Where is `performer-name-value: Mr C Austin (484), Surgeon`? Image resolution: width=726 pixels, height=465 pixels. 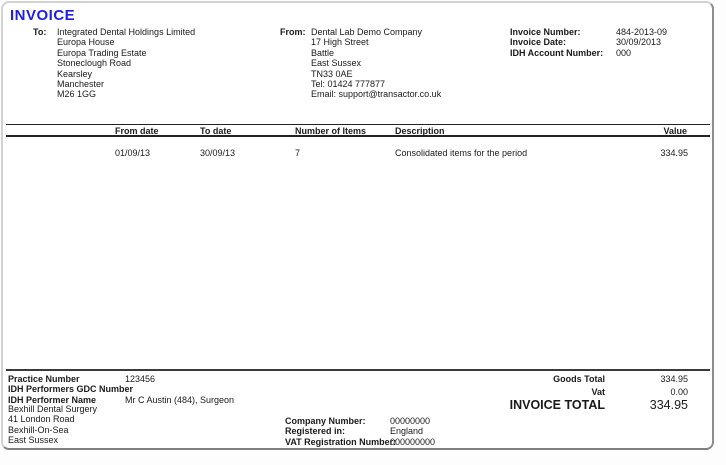
performer-name-value: Mr C Austin (484), Surgeon is located at coordinates (180, 399).